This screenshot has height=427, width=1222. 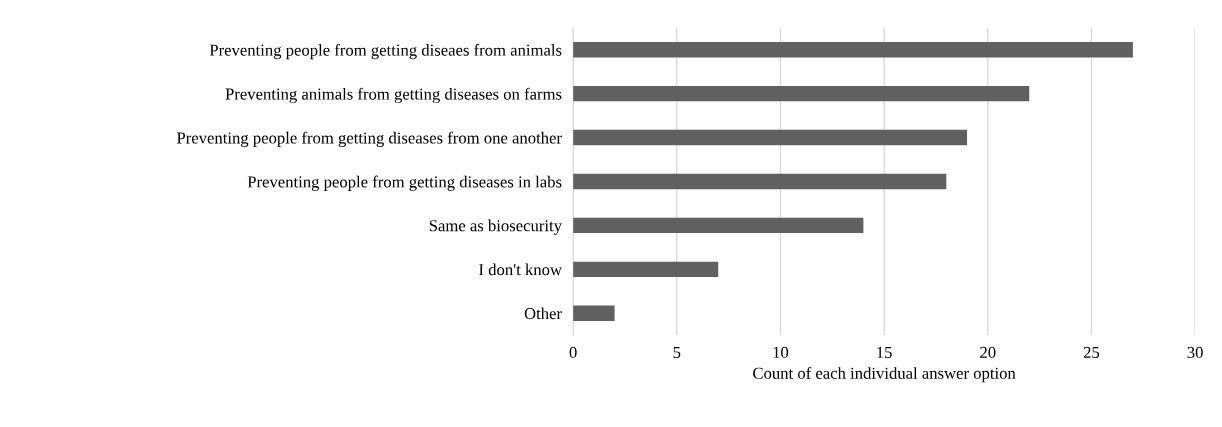 I want to click on x-tick-label: 20, so click(x=988, y=352).